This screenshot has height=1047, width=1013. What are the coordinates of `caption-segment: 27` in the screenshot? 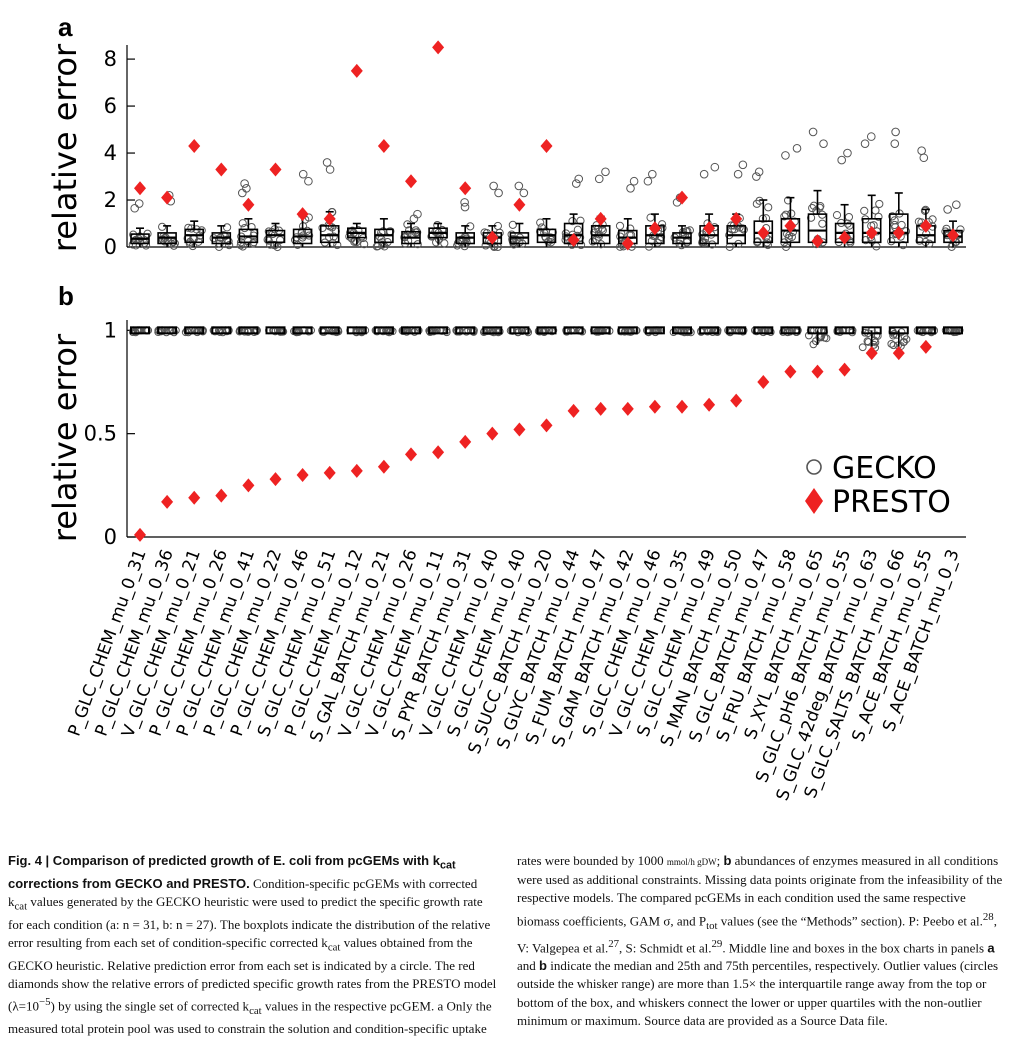 It's located at (614, 943).